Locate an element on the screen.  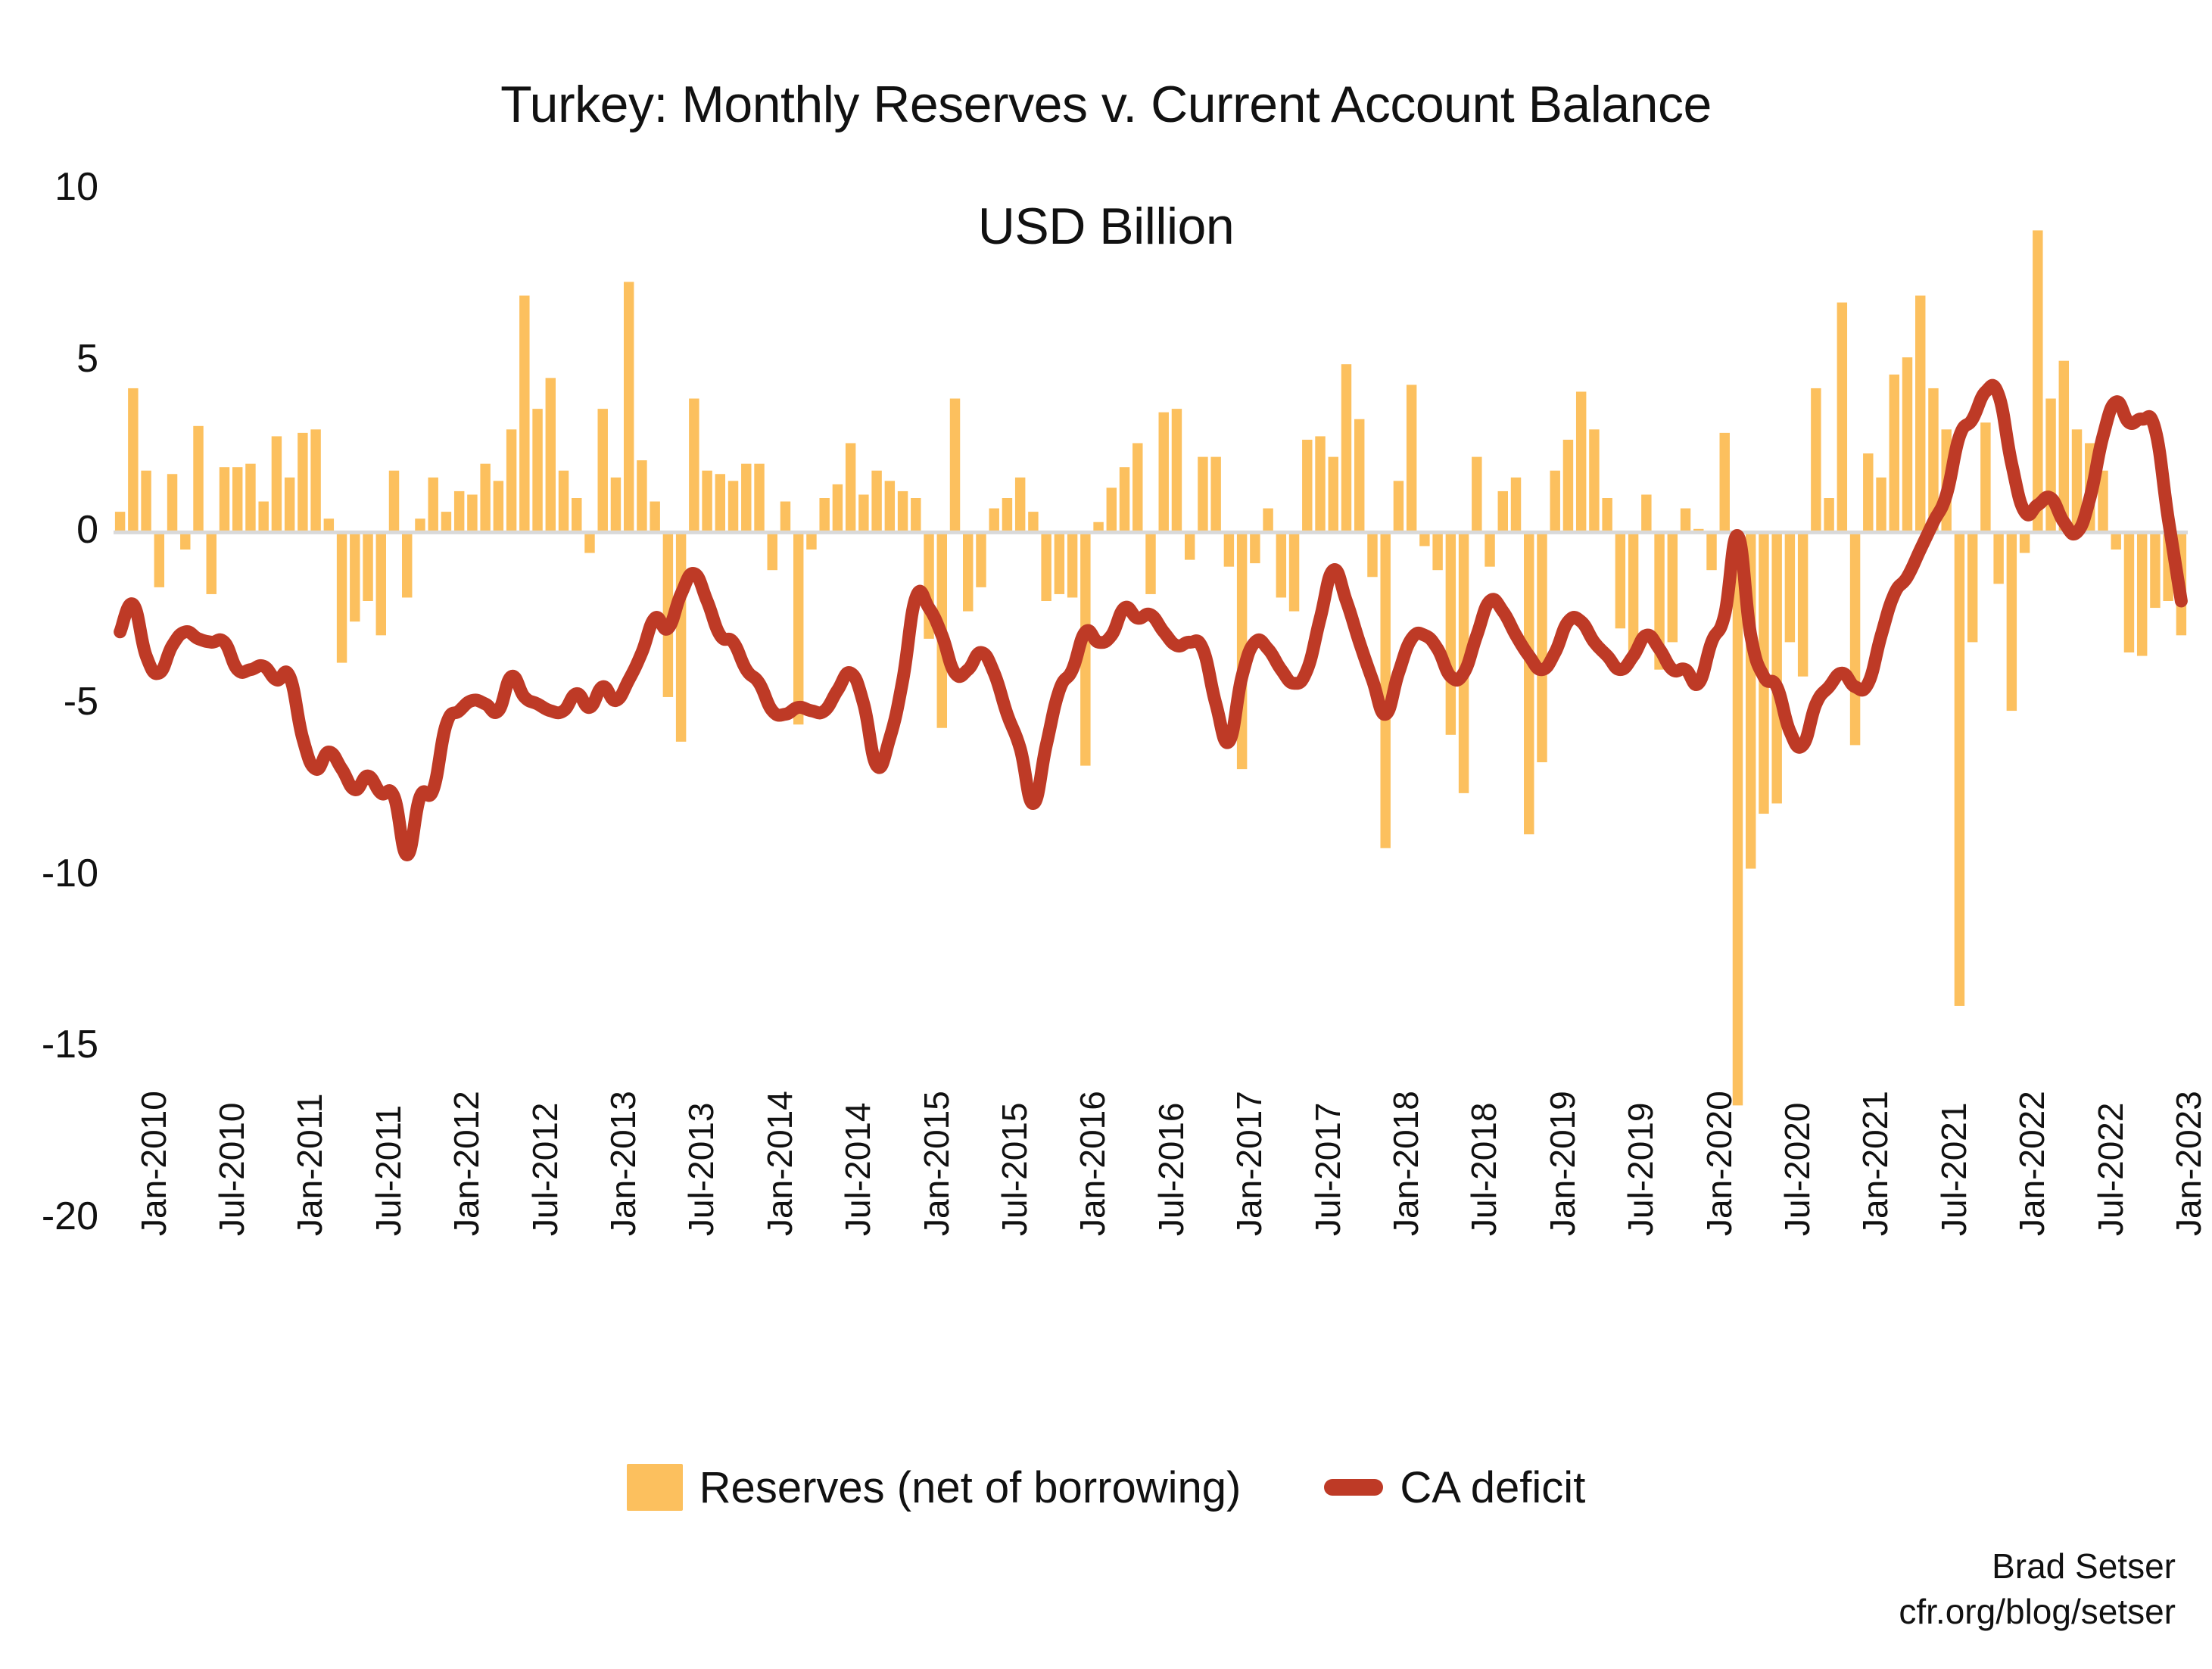
x-tick-label: Jul-2019 is located at coordinates (1641, 1169).